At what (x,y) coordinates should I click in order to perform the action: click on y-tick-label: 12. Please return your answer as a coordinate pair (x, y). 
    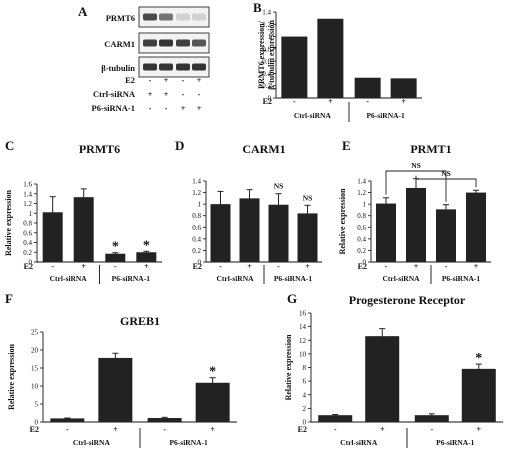
    Looking at the image, I should click on (303, 341).